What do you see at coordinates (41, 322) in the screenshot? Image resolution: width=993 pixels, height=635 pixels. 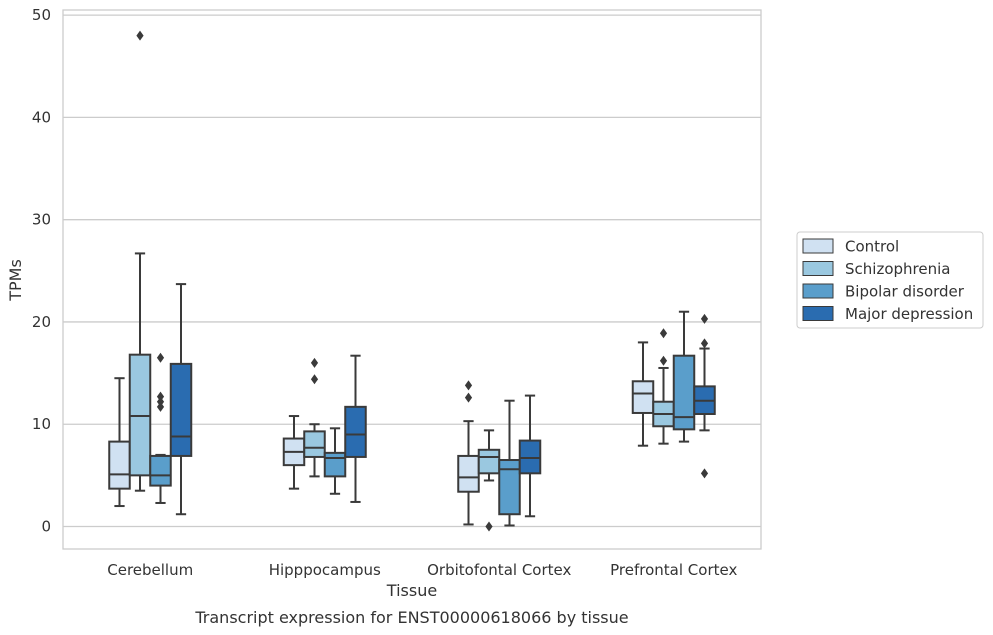 I see `y-tick-label: 20` at bounding box center [41, 322].